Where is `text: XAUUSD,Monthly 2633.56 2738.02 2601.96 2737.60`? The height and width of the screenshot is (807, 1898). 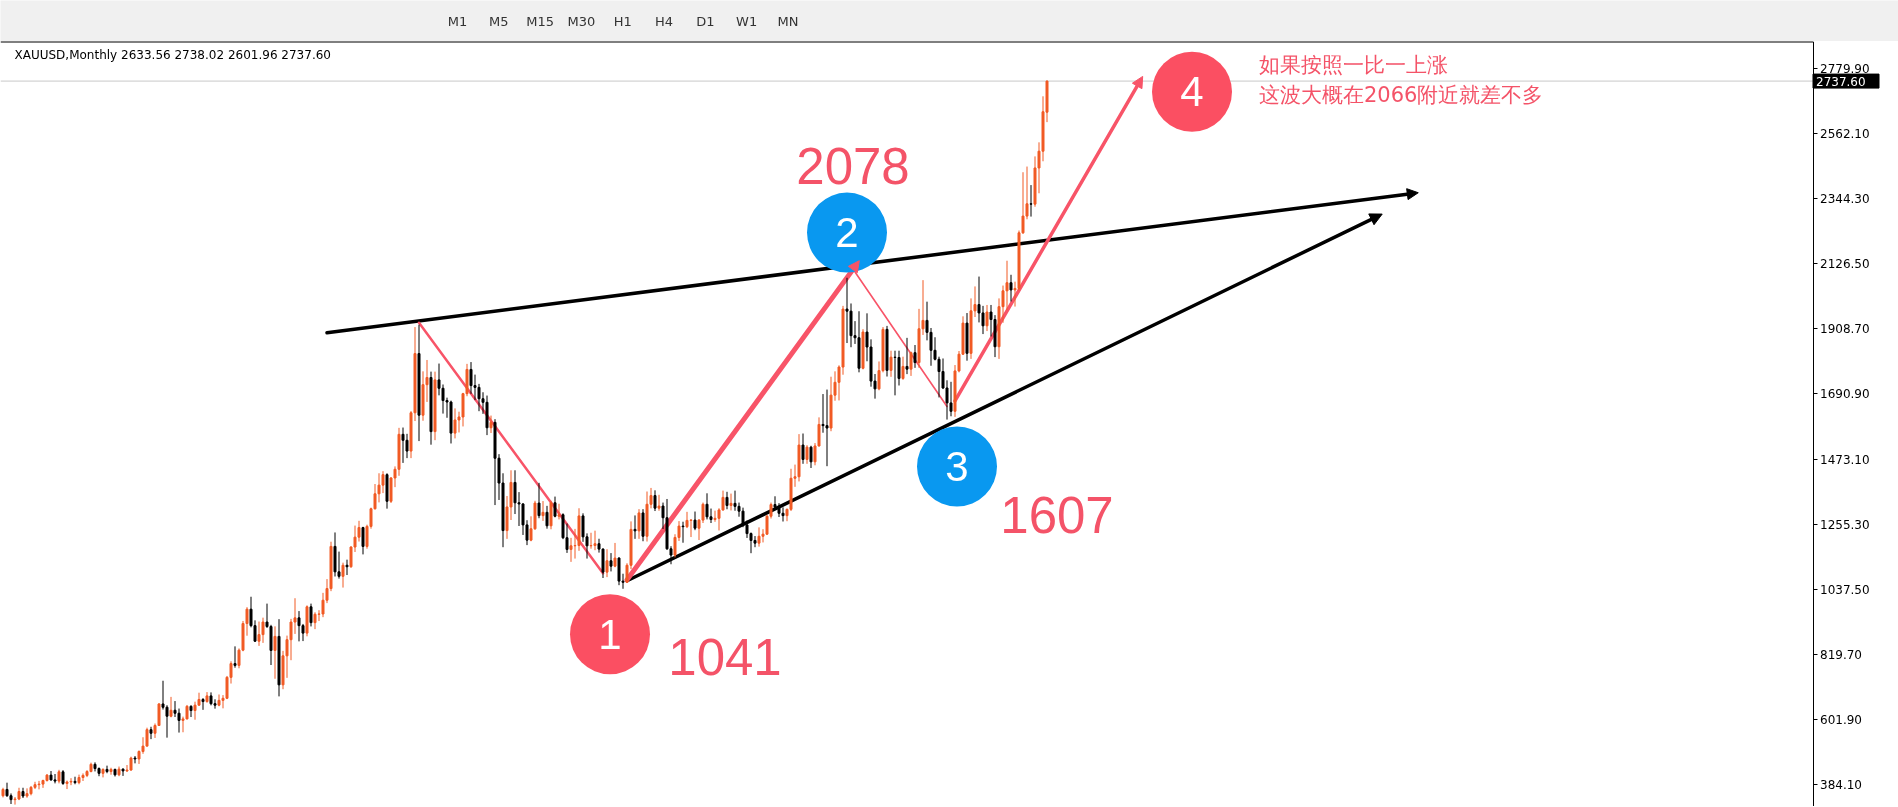 text: XAUUSD,Monthly 2633.56 2738.02 2601.96 2737.60 is located at coordinates (172, 54).